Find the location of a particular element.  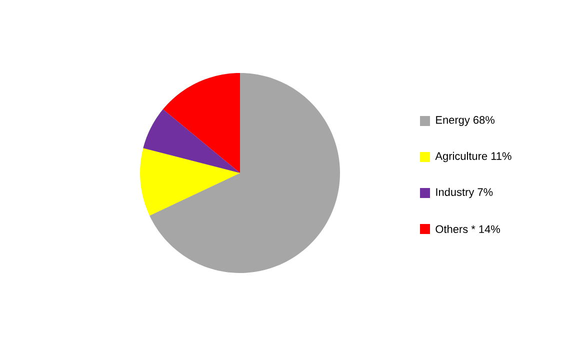

legend-label: Others * 14% is located at coordinates (468, 229).